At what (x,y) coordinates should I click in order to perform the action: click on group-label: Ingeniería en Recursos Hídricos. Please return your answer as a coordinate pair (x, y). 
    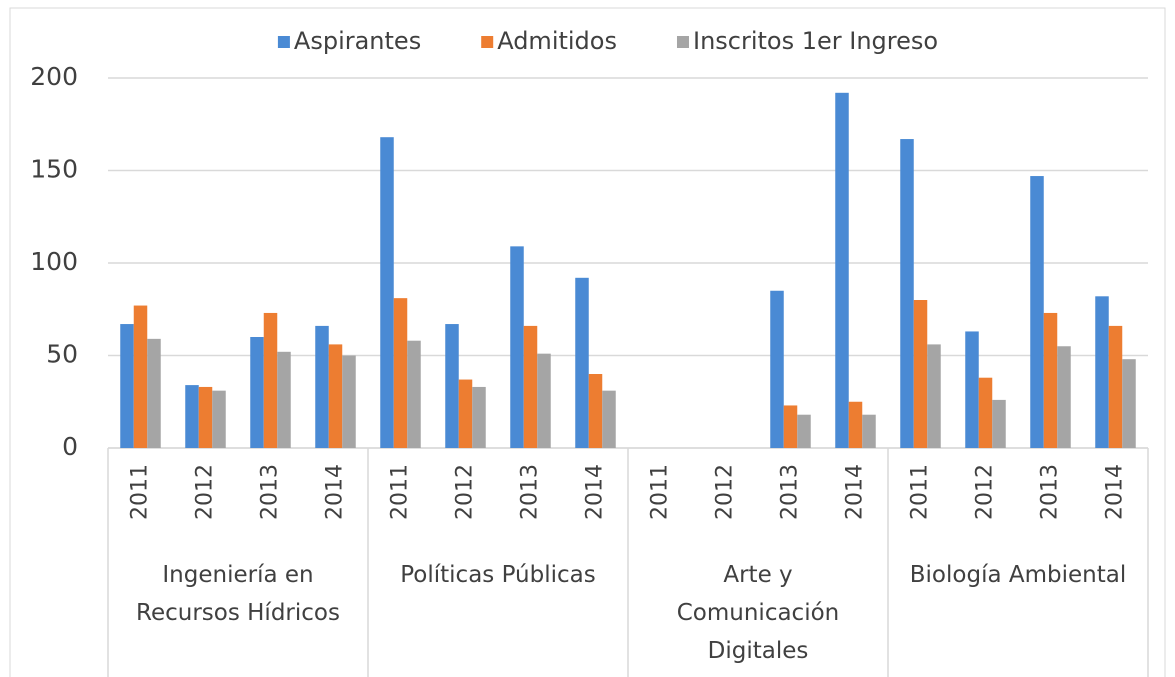
    Looking at the image, I should click on (238, 594).